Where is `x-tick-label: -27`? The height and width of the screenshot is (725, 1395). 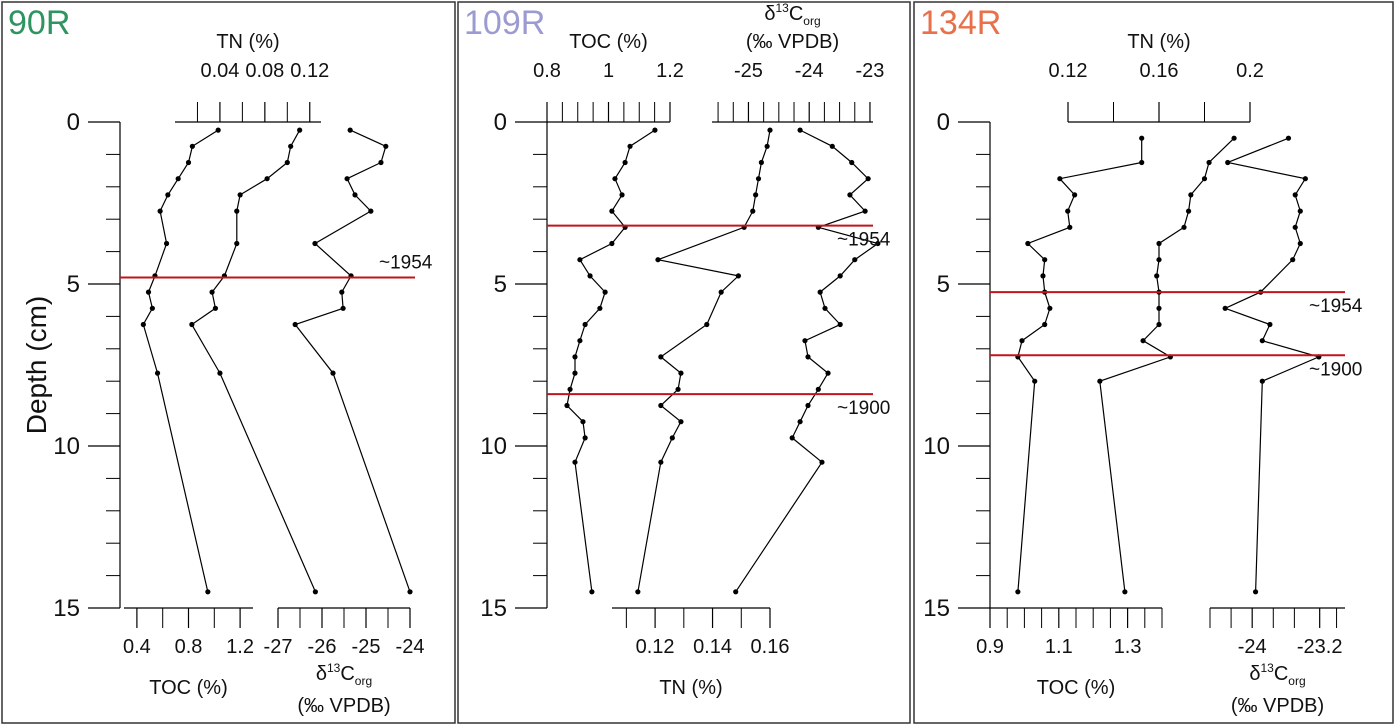
x-tick-label: -27 is located at coordinates (278, 647).